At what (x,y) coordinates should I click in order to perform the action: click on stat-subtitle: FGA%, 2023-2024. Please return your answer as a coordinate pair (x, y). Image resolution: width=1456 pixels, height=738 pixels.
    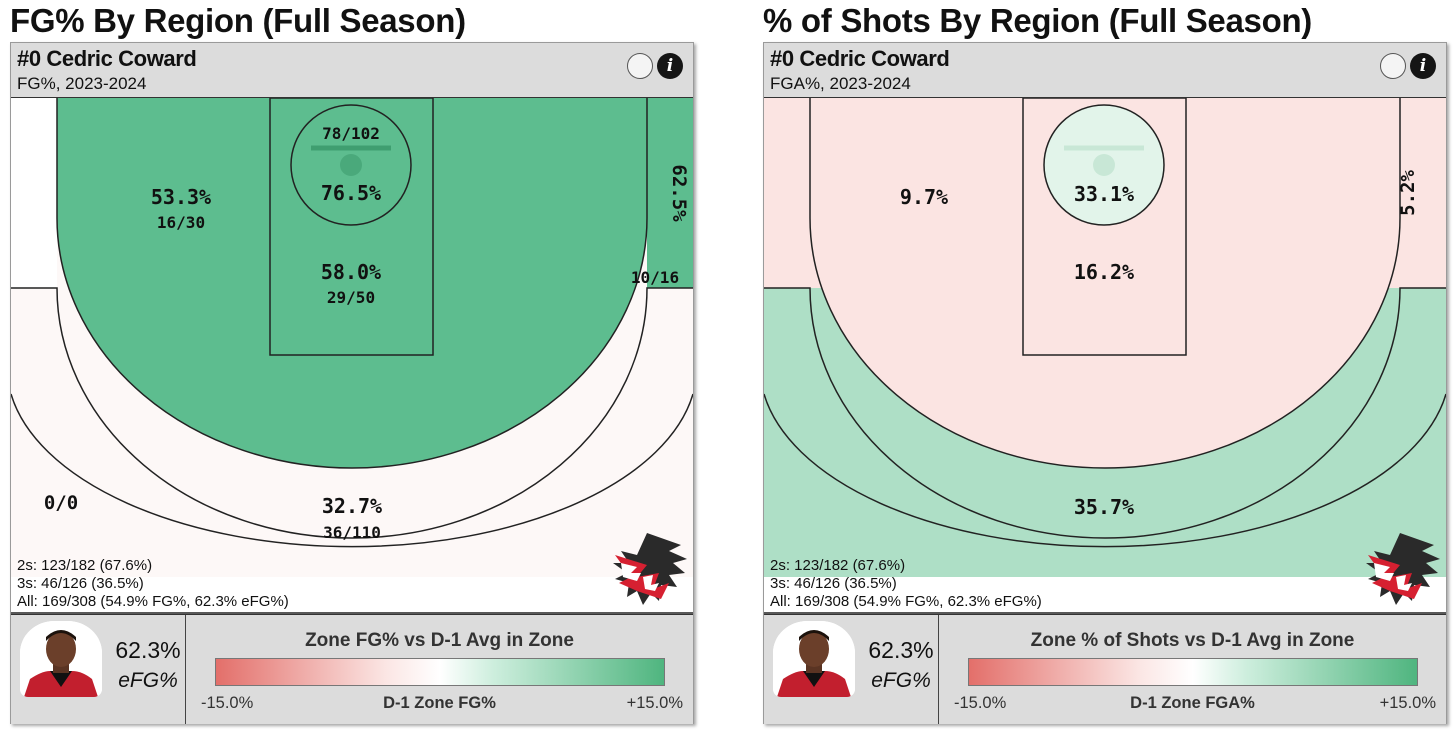
    Looking at the image, I should click on (840, 83).